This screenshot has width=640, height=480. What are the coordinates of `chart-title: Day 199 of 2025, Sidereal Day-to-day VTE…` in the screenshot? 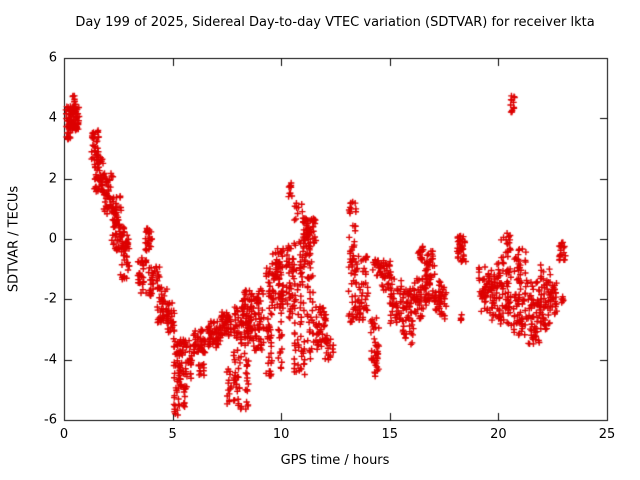 It's located at (335, 22).